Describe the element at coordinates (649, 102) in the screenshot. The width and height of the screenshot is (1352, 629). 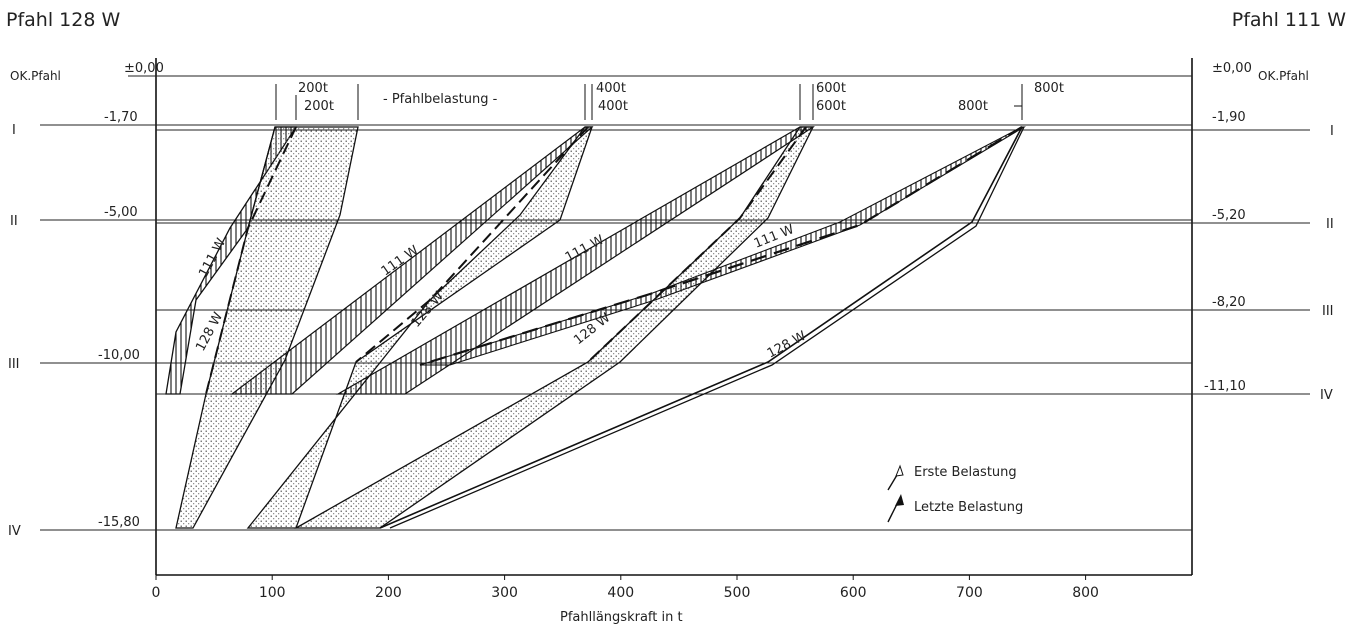
I see `top-annotations` at that location.